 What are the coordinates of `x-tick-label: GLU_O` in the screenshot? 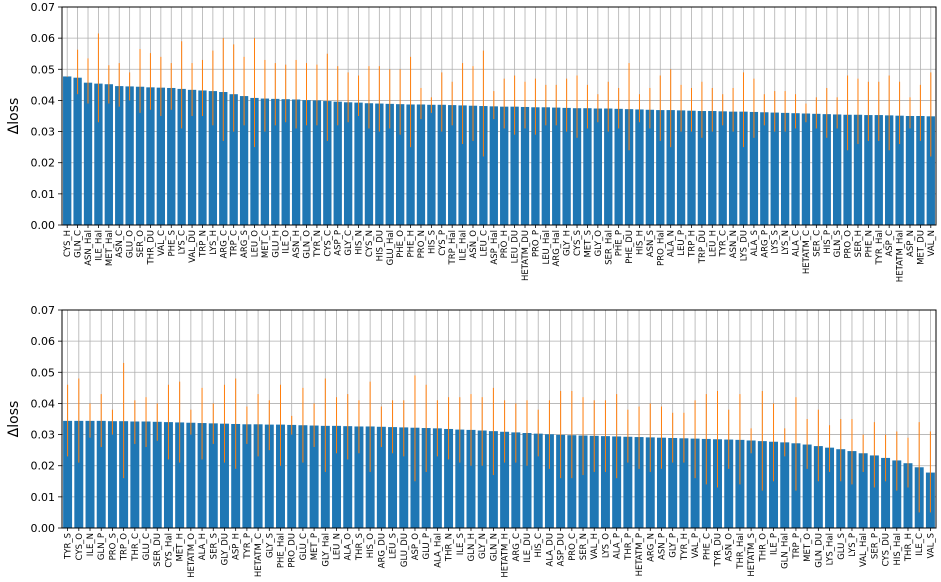 It's located at (131, 244).